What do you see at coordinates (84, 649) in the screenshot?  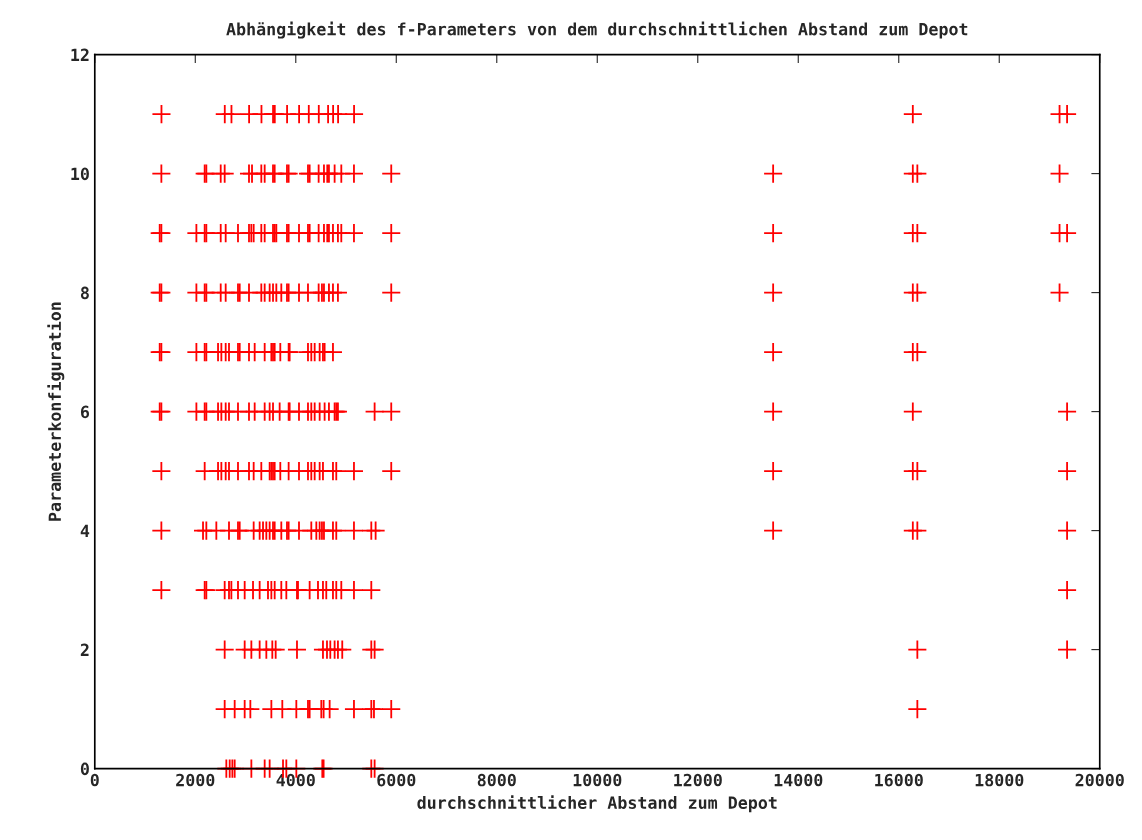 I see `y-tick-label: 2` at bounding box center [84, 649].